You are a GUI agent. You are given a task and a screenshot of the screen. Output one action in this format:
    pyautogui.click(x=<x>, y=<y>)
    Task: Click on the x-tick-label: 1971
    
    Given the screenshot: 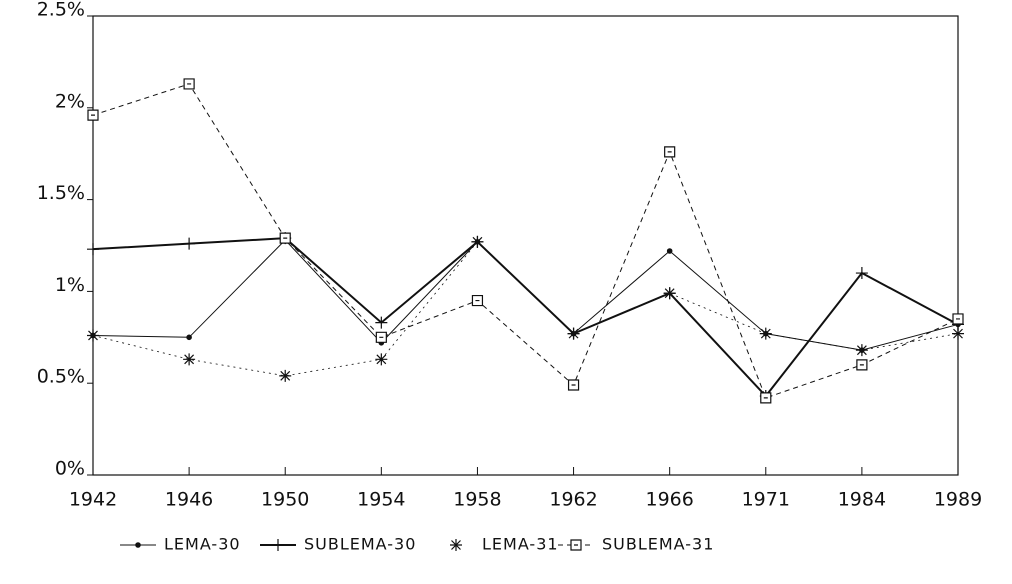 What is the action you would take?
    pyautogui.click(x=766, y=500)
    